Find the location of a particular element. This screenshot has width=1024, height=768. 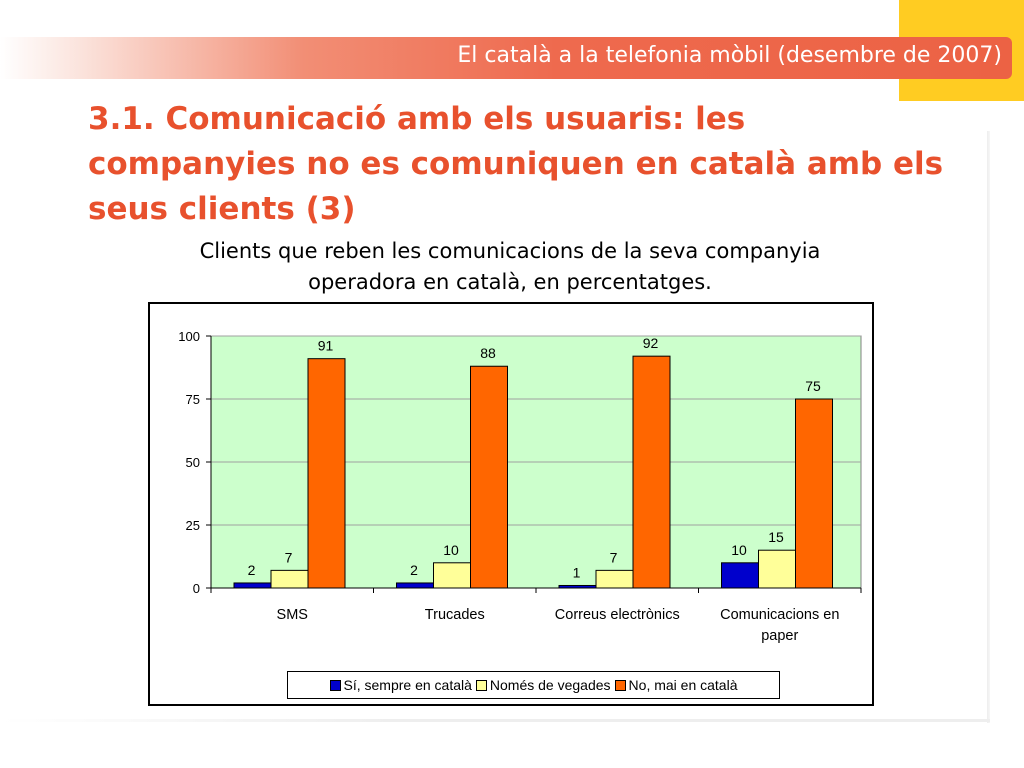

legend-item: Sí, sempre en català is located at coordinates (400, 685).